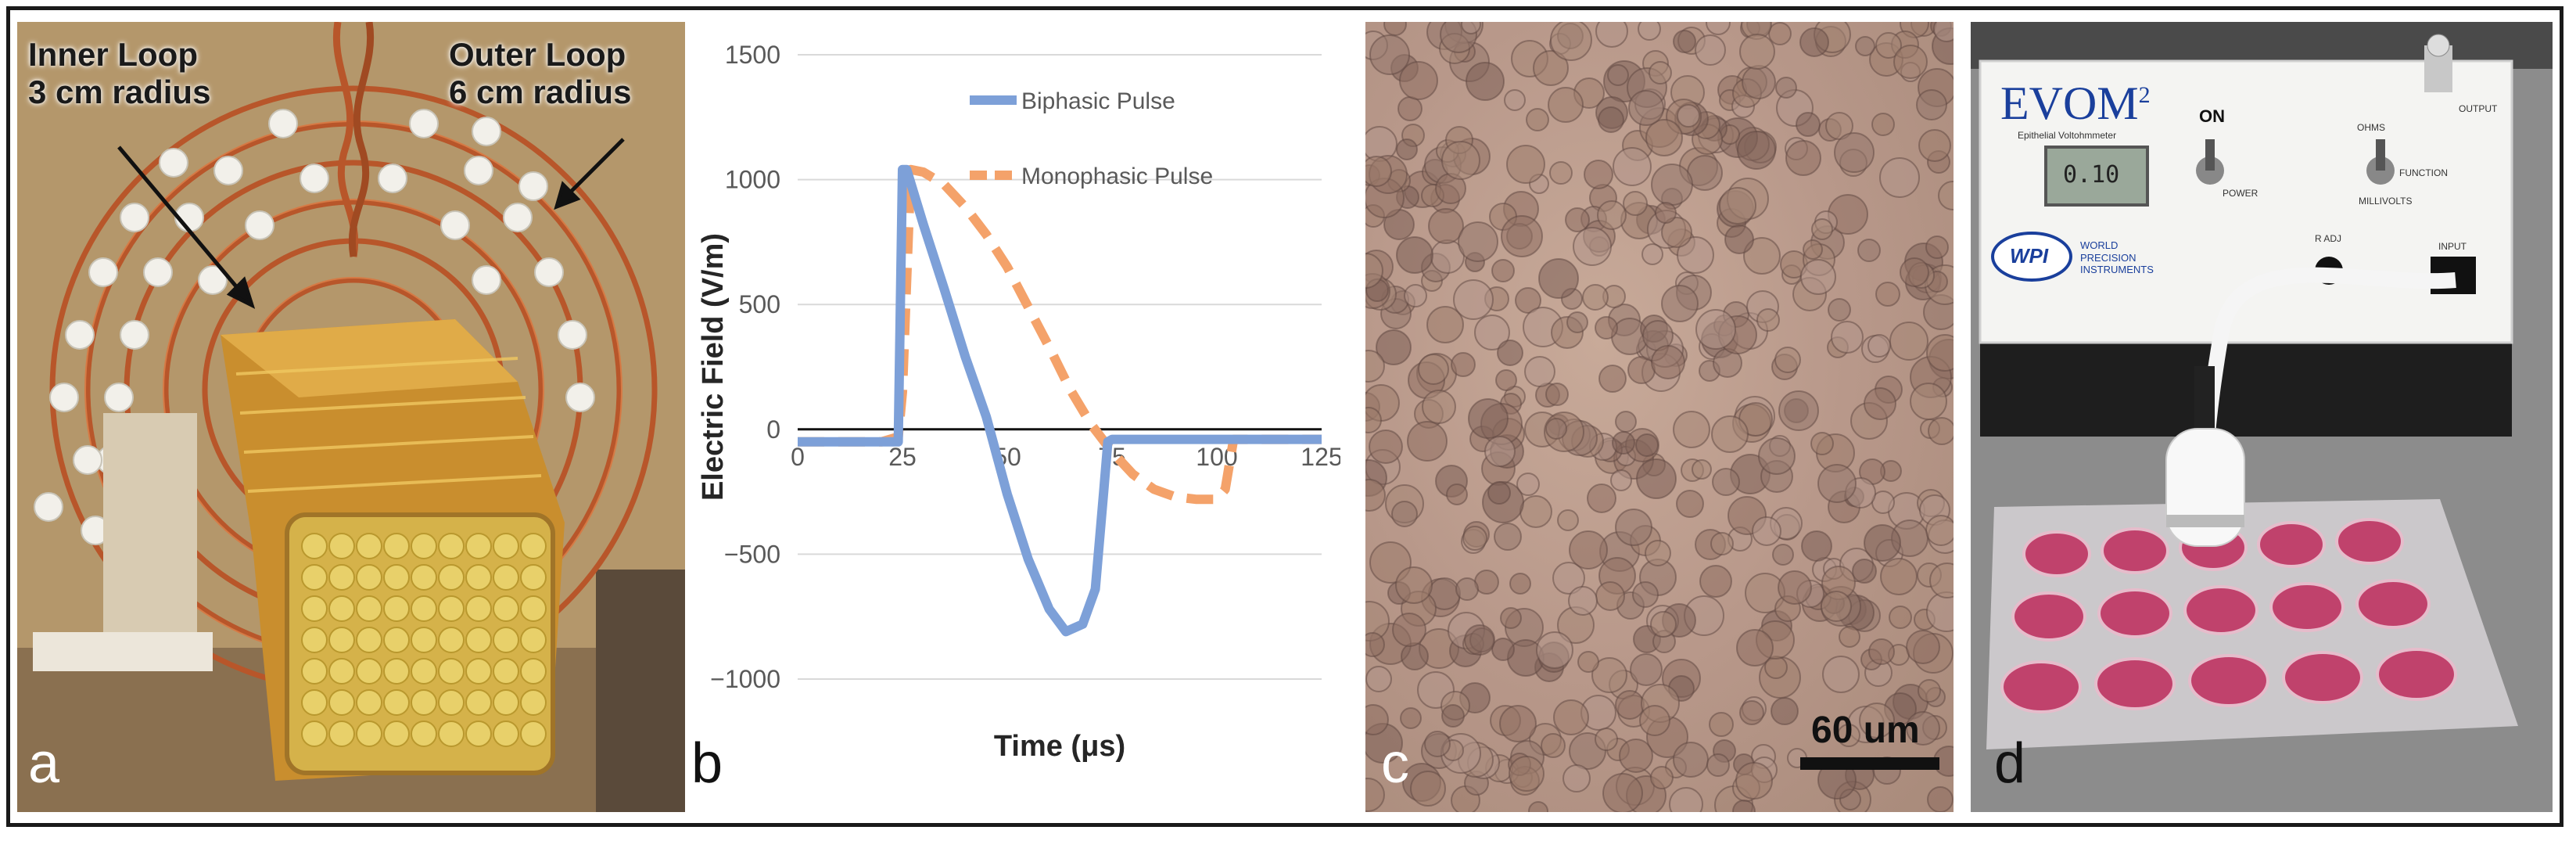 The height and width of the screenshot is (841, 2576). I want to click on legend-label-biphasic: Biphasic Pulse, so click(1098, 101).